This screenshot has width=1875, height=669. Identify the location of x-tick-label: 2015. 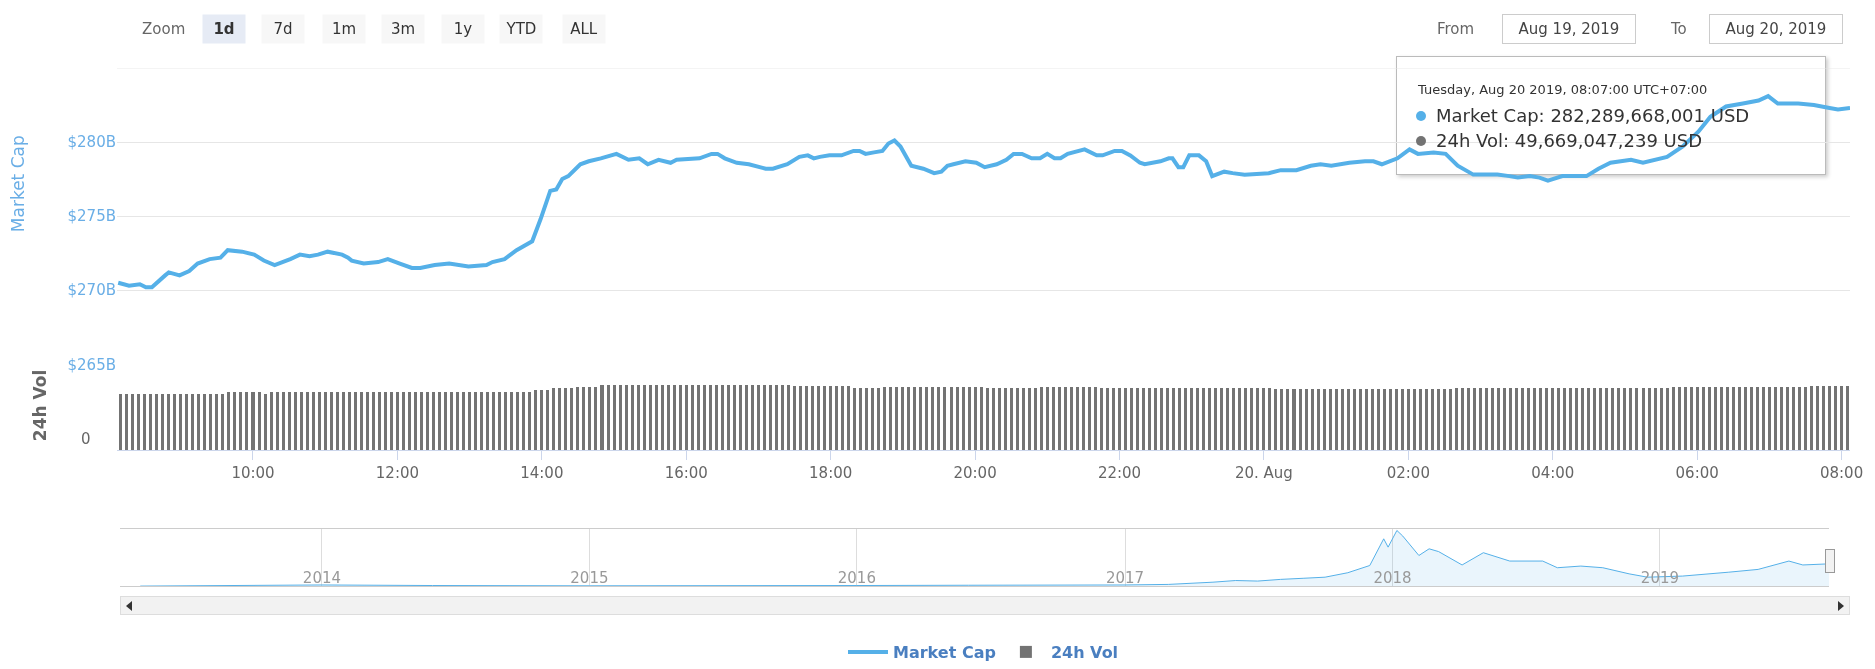
(589, 578).